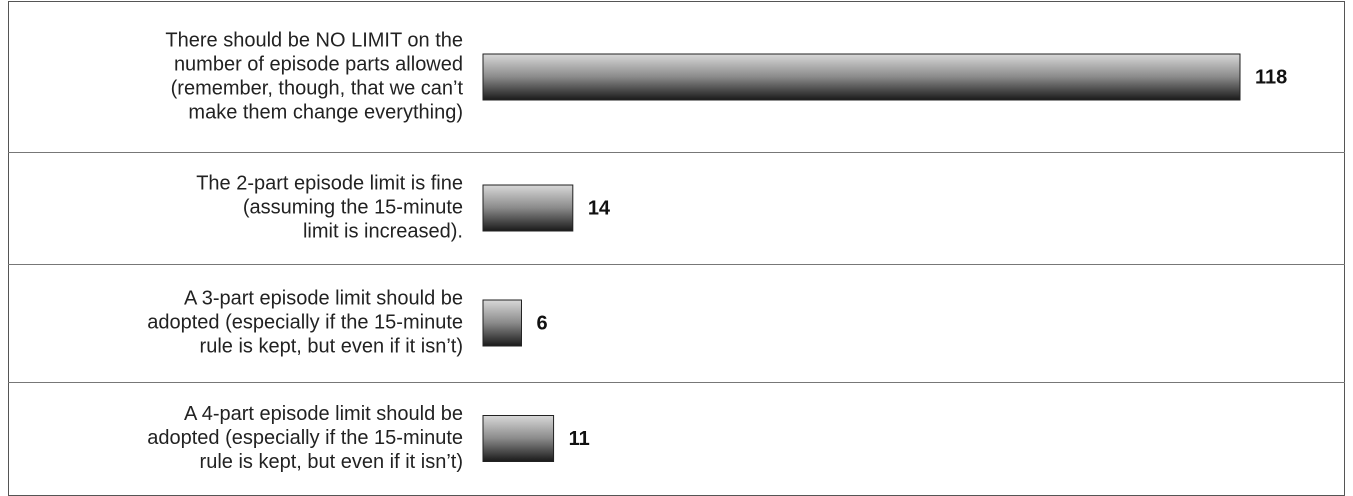  What do you see at coordinates (317, 88) in the screenshot?
I see `category-label: (remember, though, that we can’t` at bounding box center [317, 88].